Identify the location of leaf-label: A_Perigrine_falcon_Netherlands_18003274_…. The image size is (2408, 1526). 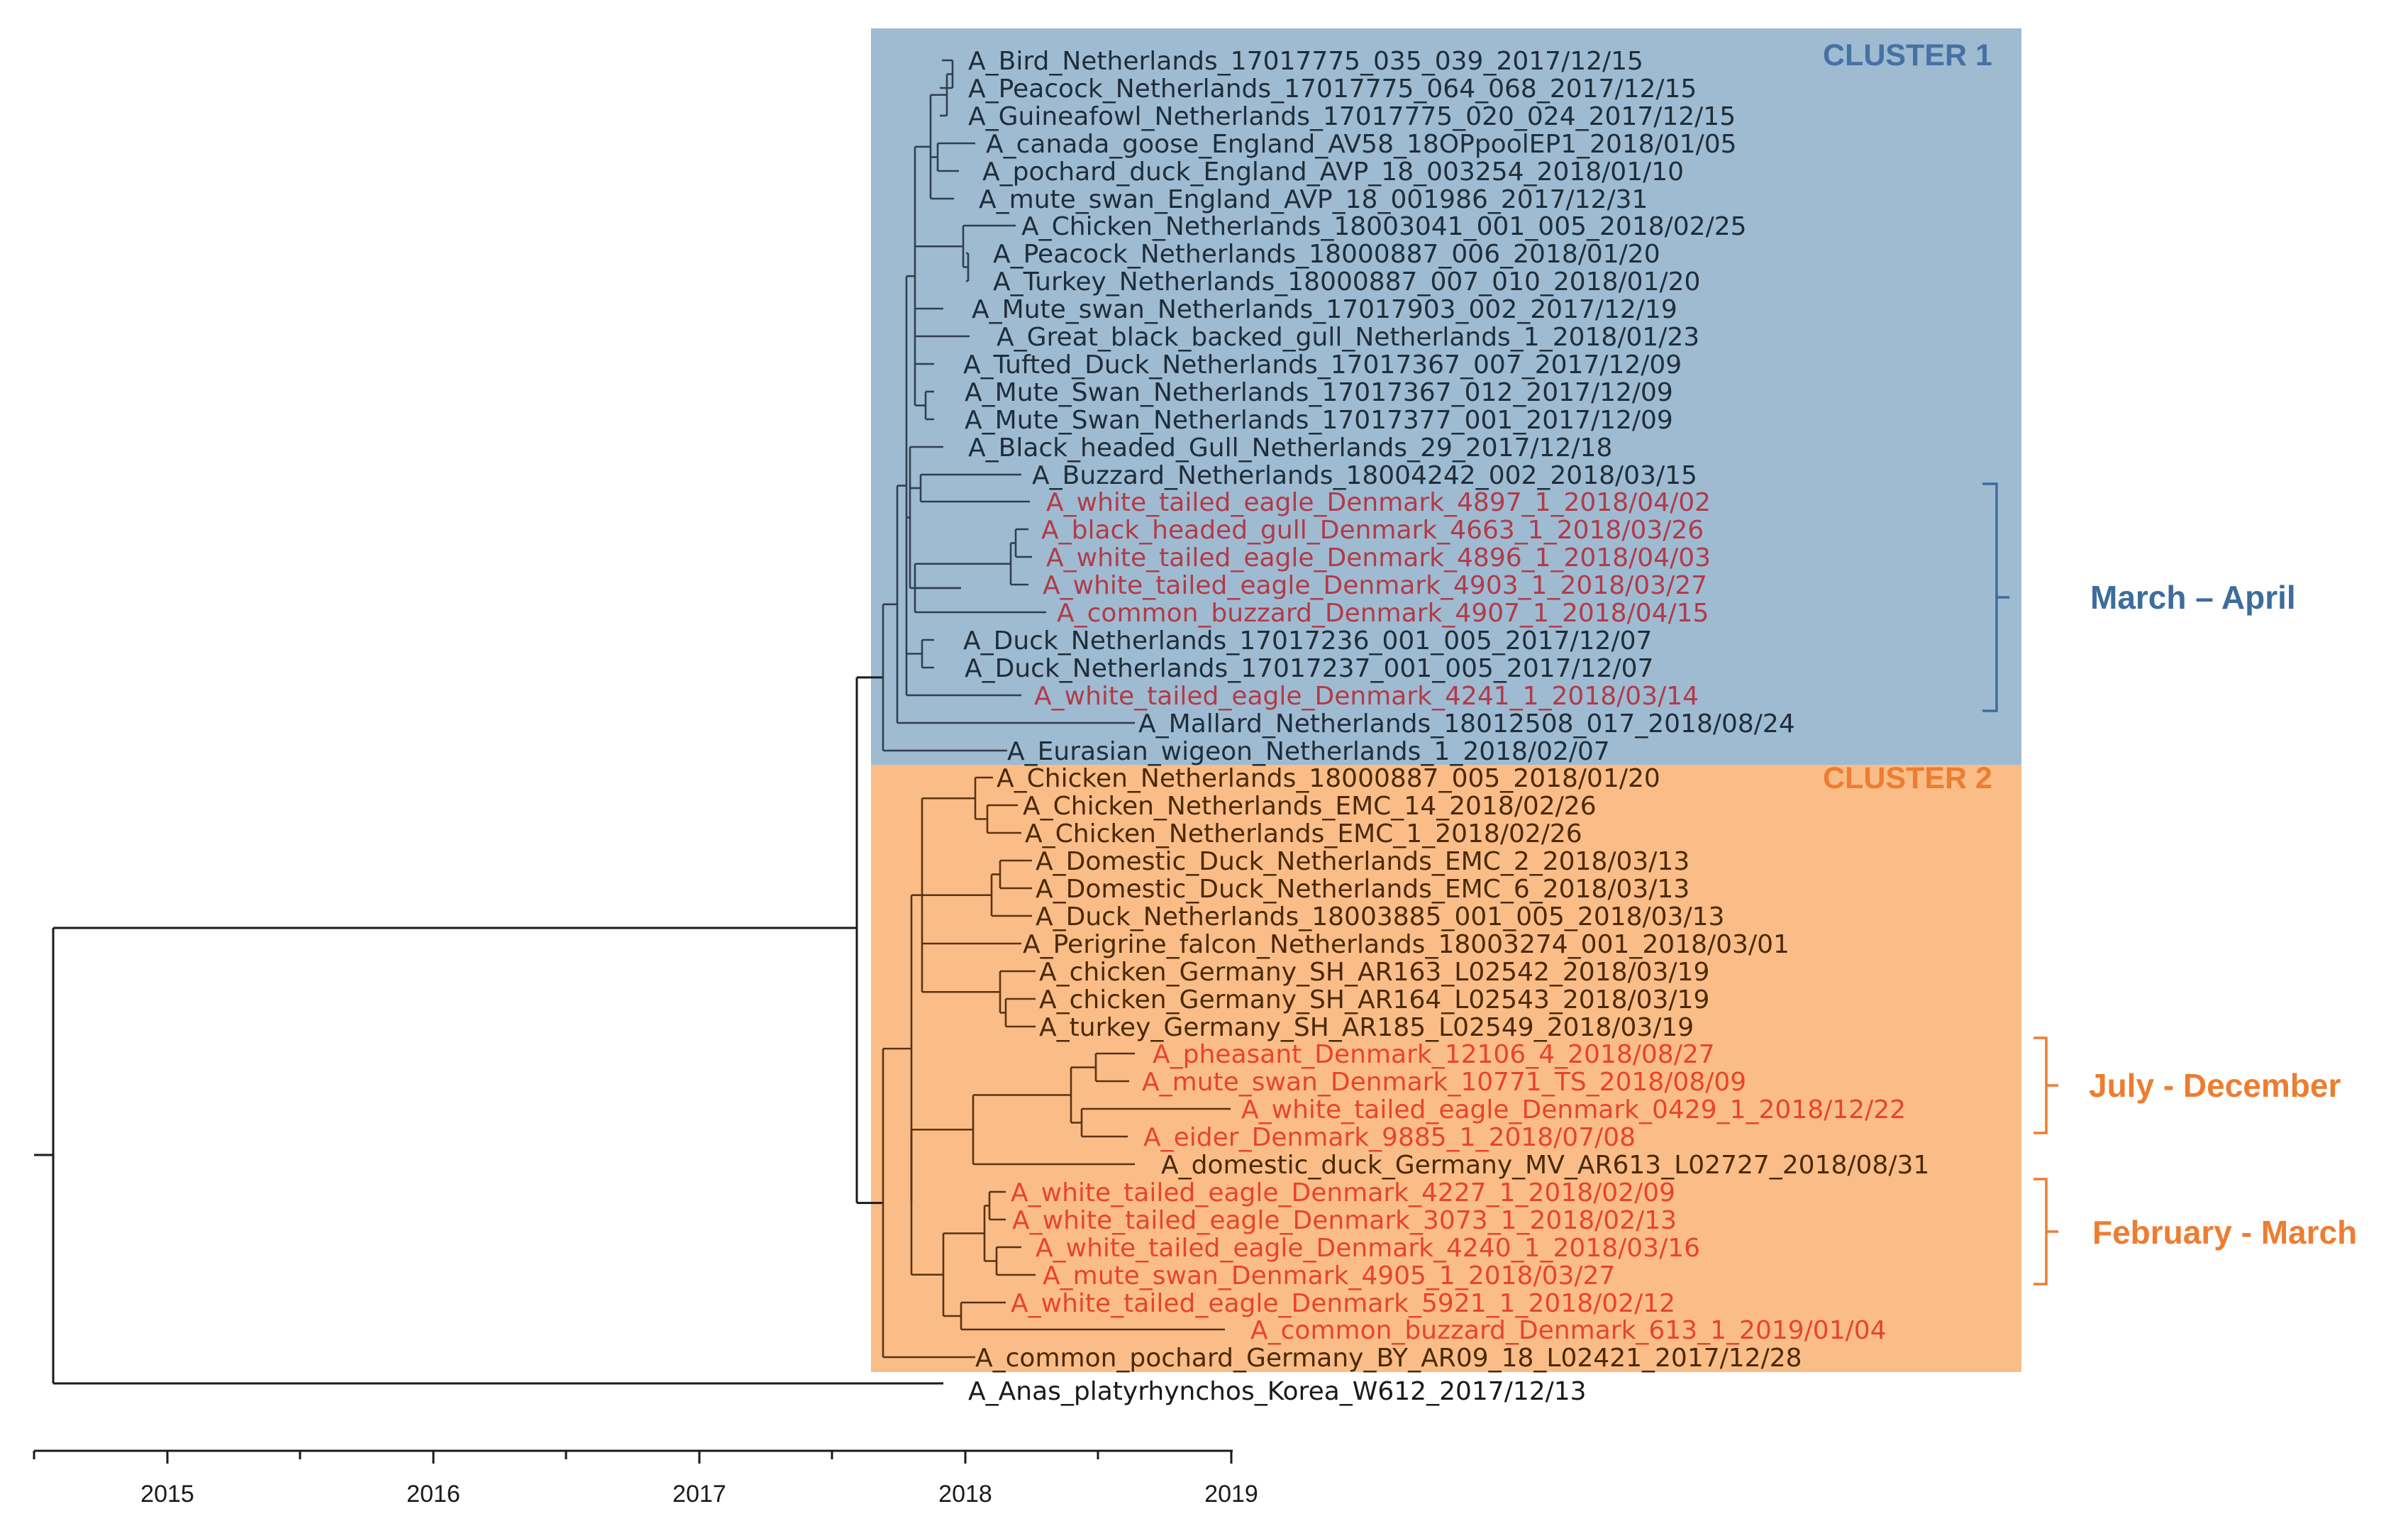
(1406, 944).